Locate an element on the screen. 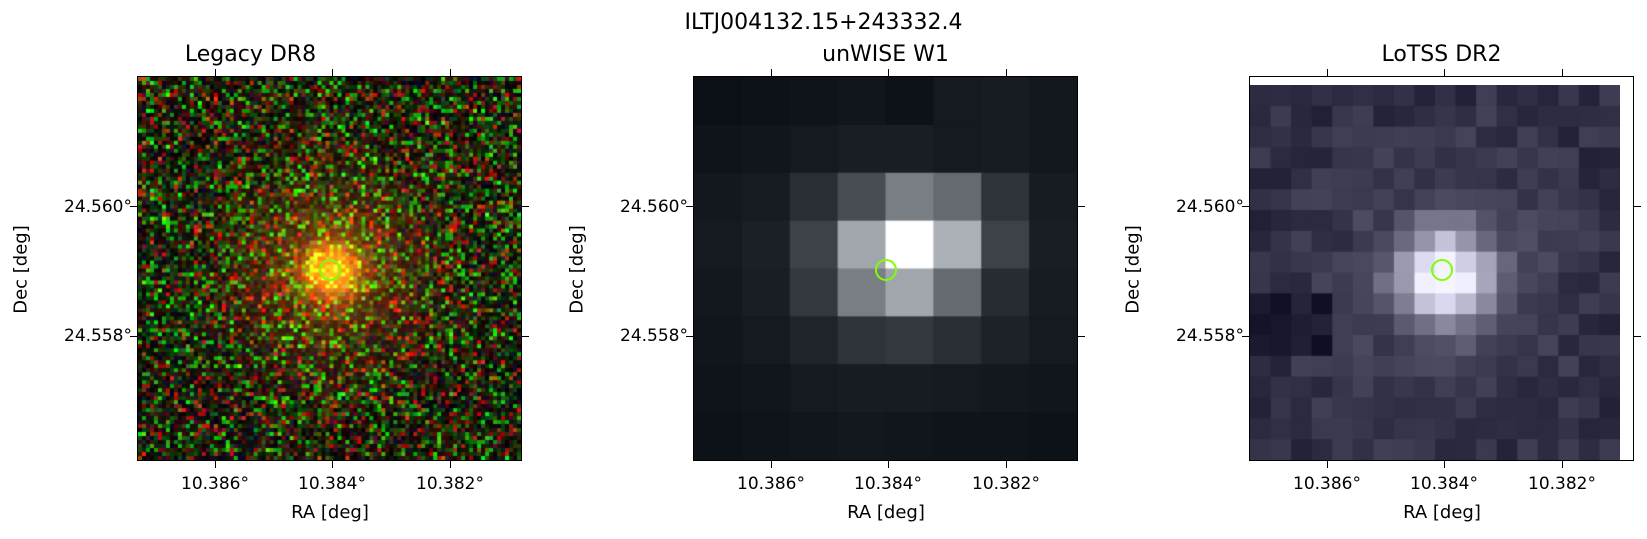  panel-title: LoTSS DR2 is located at coordinates (1441, 54).